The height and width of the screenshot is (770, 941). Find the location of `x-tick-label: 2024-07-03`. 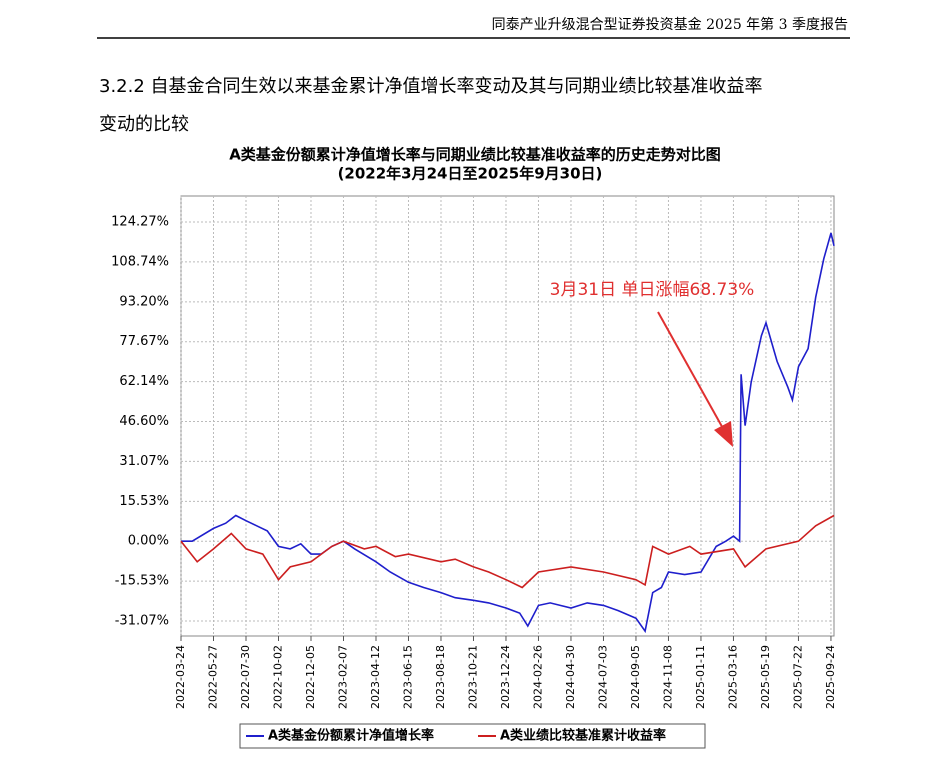

x-tick-label: 2024-07-03 is located at coordinates (602, 677).